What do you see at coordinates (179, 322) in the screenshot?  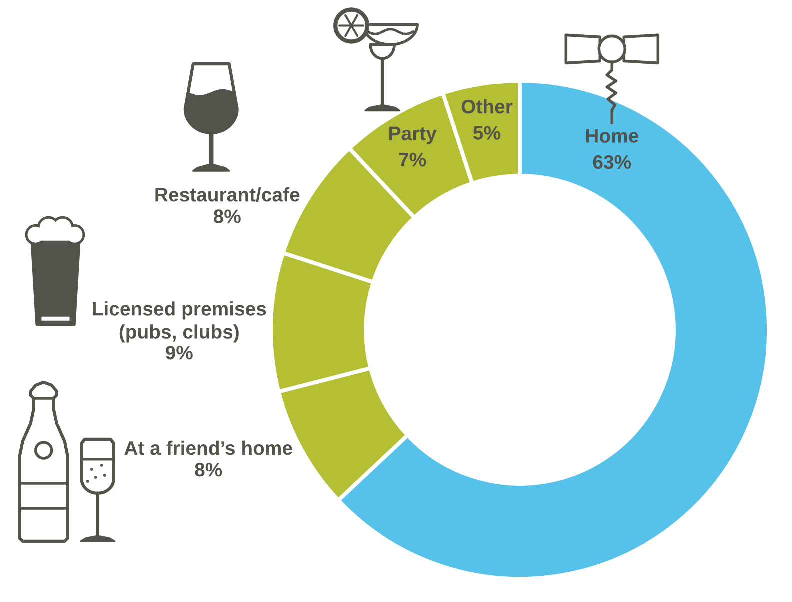 I see `slice-label: Licensed premises (pubs, clubs)` at bounding box center [179, 322].